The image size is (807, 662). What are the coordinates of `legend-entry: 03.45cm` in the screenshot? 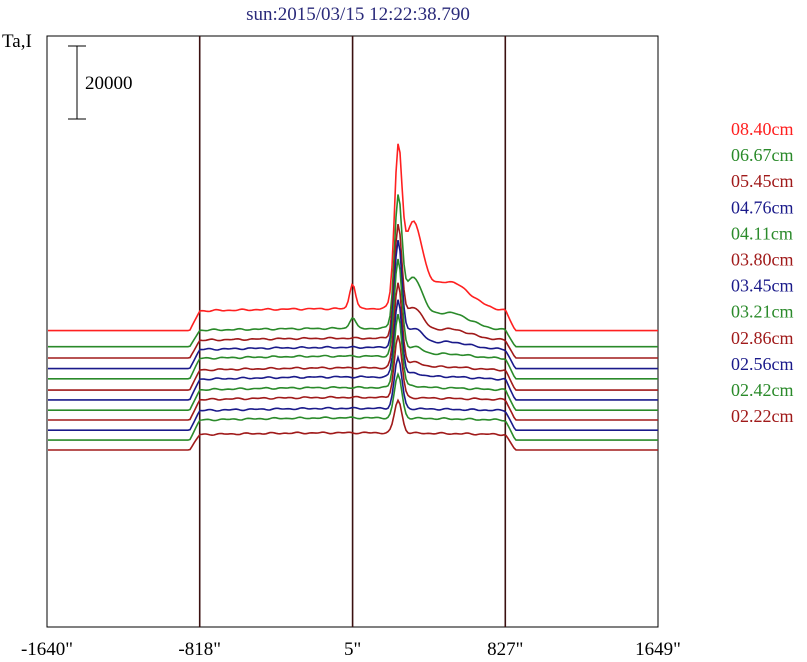 It's located at (762, 286).